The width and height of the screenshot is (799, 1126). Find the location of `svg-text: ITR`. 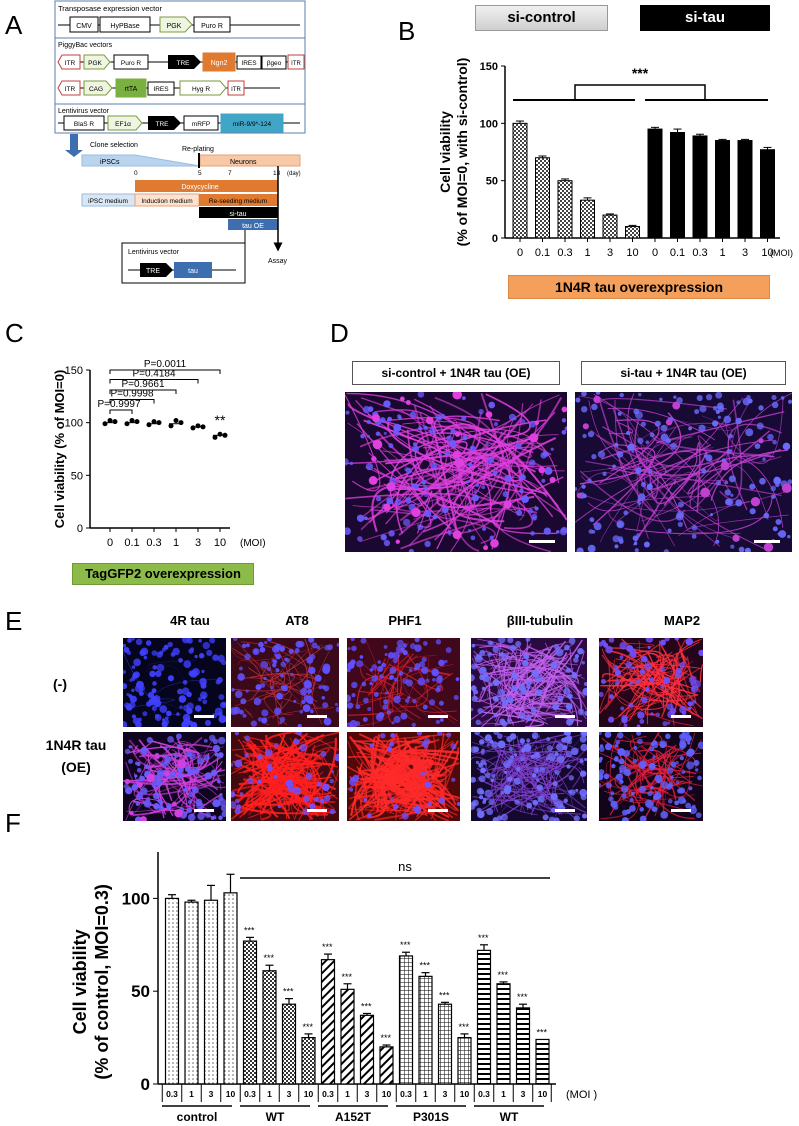

svg-text: ITR is located at coordinates (296, 64).